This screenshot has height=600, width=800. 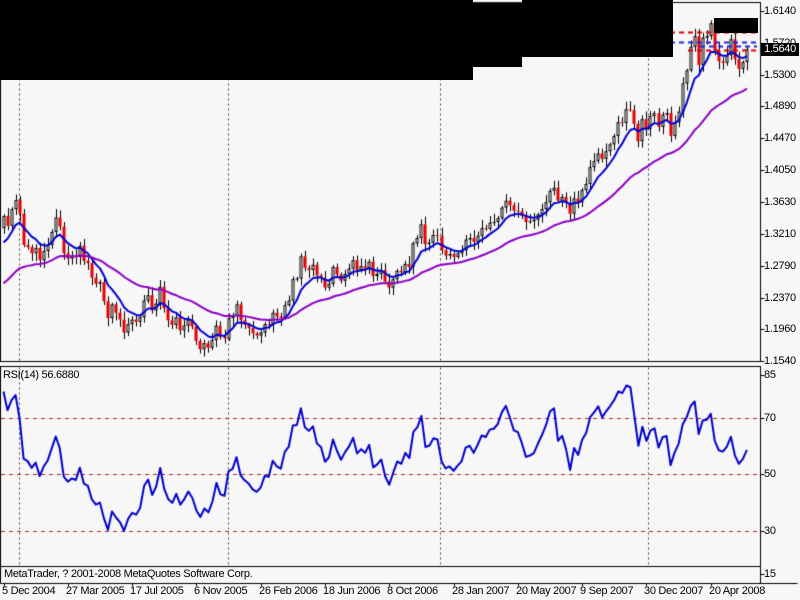 What do you see at coordinates (780, 234) in the screenshot?
I see `price-axis-label: 1.3210` at bounding box center [780, 234].